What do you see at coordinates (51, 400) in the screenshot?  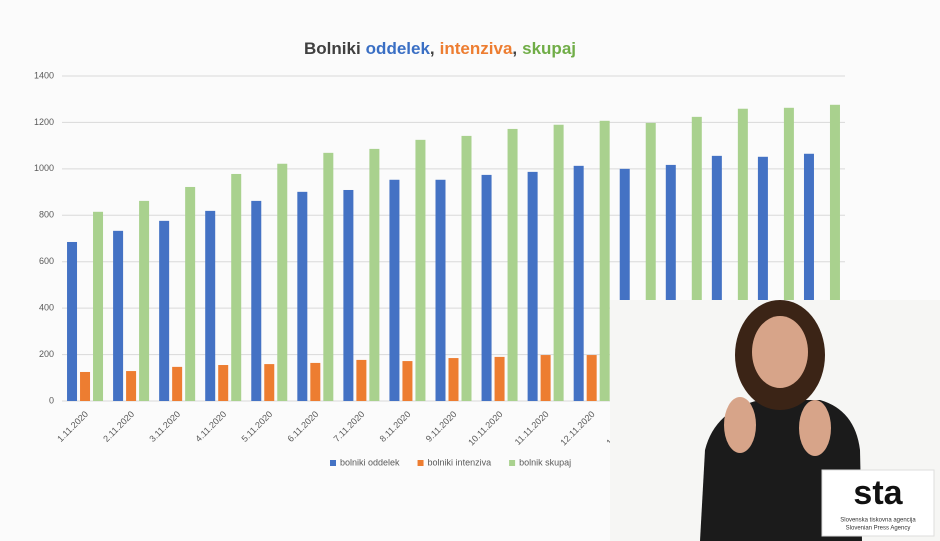 I see `y-tick-label: 0` at bounding box center [51, 400].